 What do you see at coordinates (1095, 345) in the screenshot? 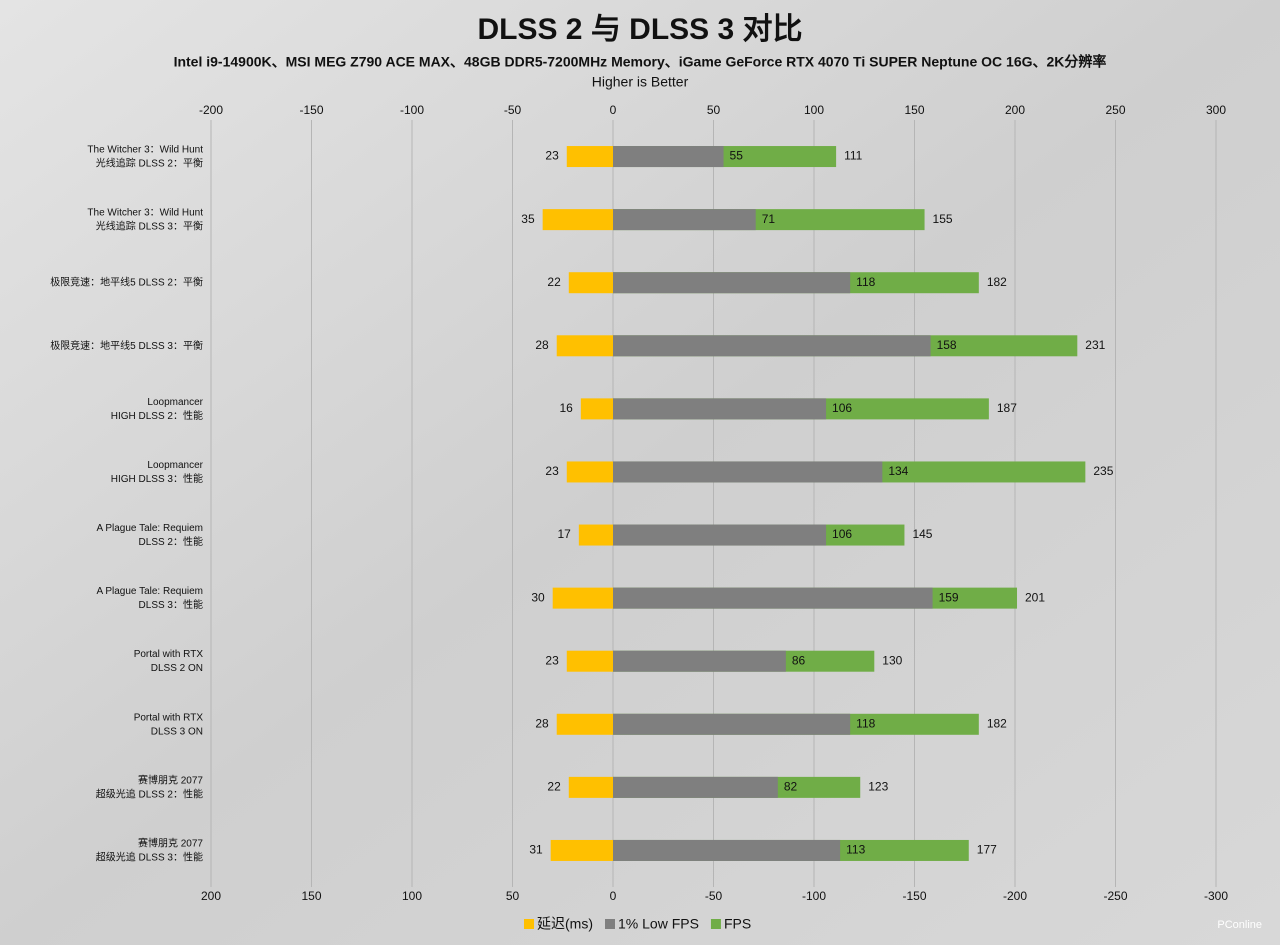
I see `data-label: 231` at bounding box center [1095, 345].